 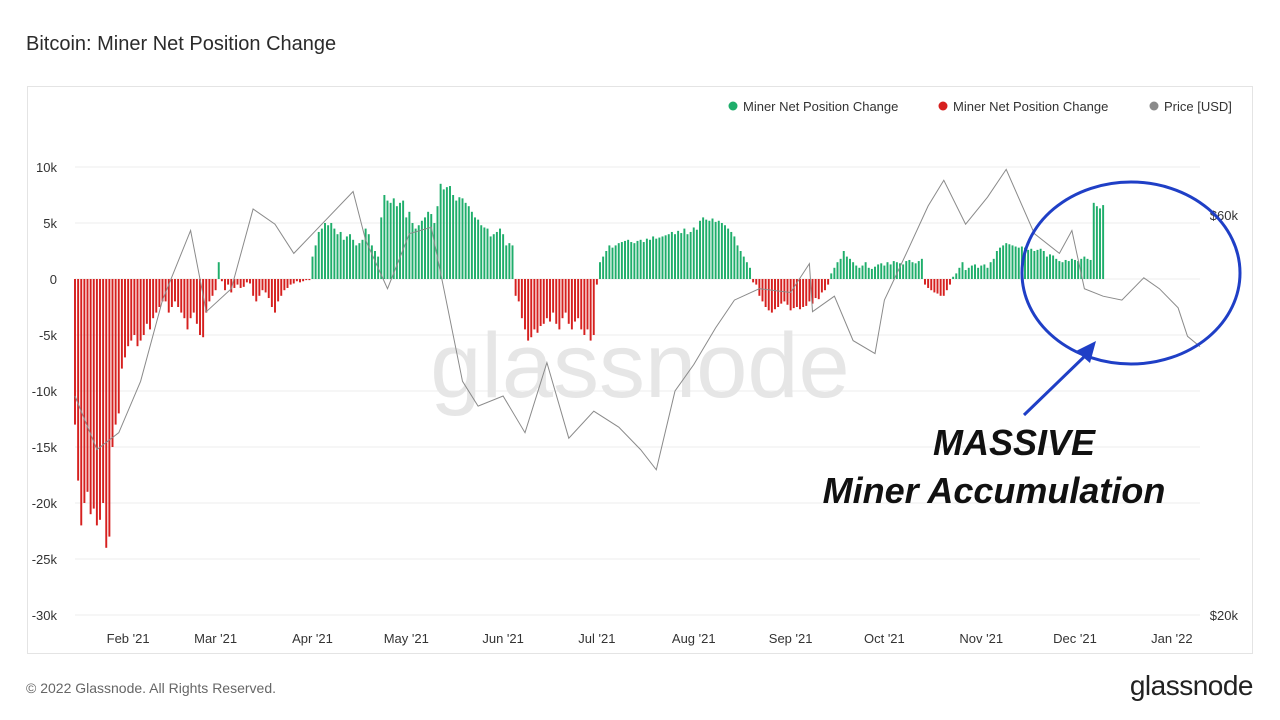 I want to click on highlight-circle, so click(x=1131, y=273).